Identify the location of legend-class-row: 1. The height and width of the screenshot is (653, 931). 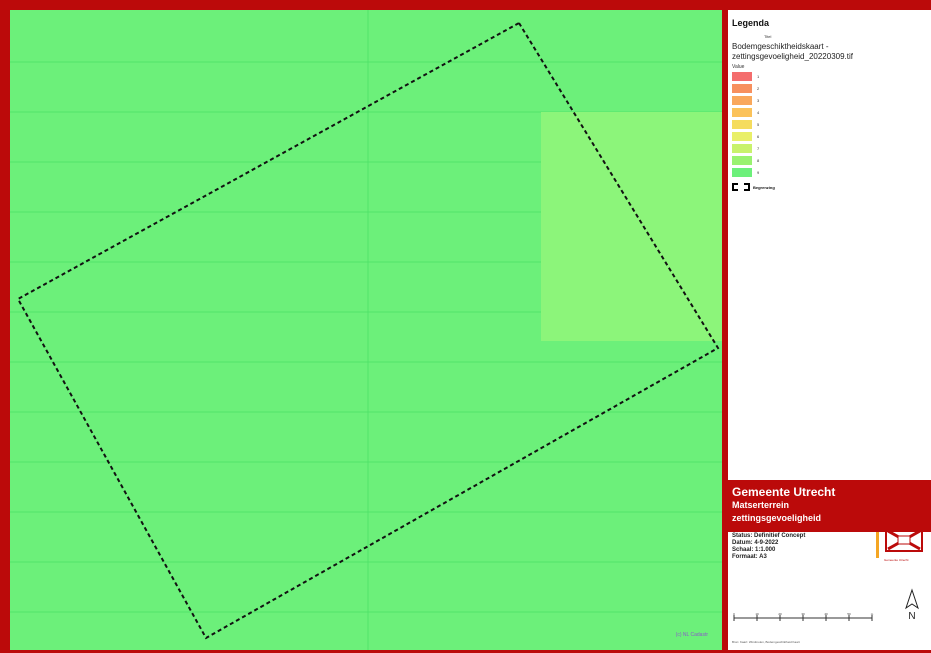
(829, 76).